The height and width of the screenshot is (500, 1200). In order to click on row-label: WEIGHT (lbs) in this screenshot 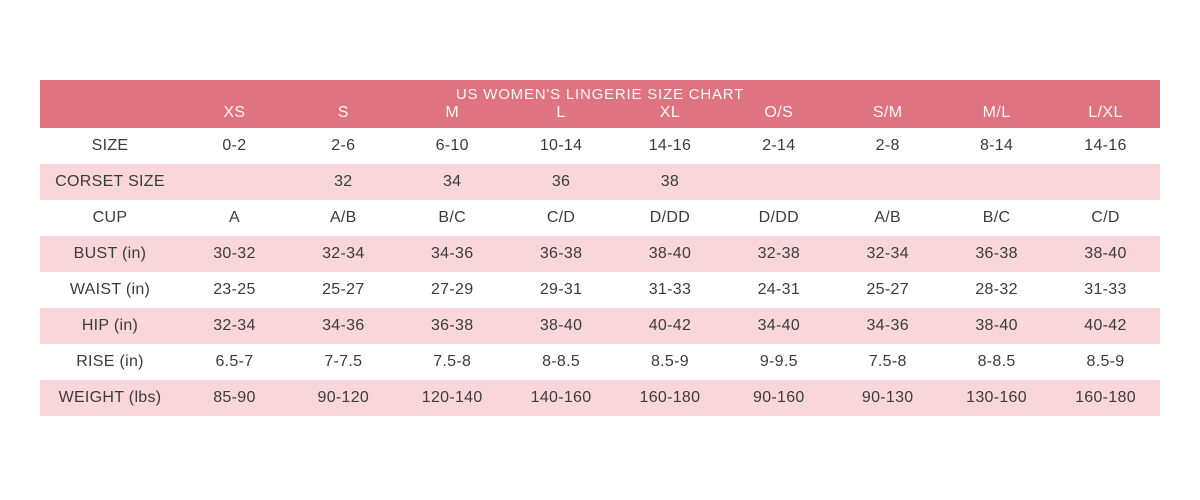, I will do `click(110, 397)`.